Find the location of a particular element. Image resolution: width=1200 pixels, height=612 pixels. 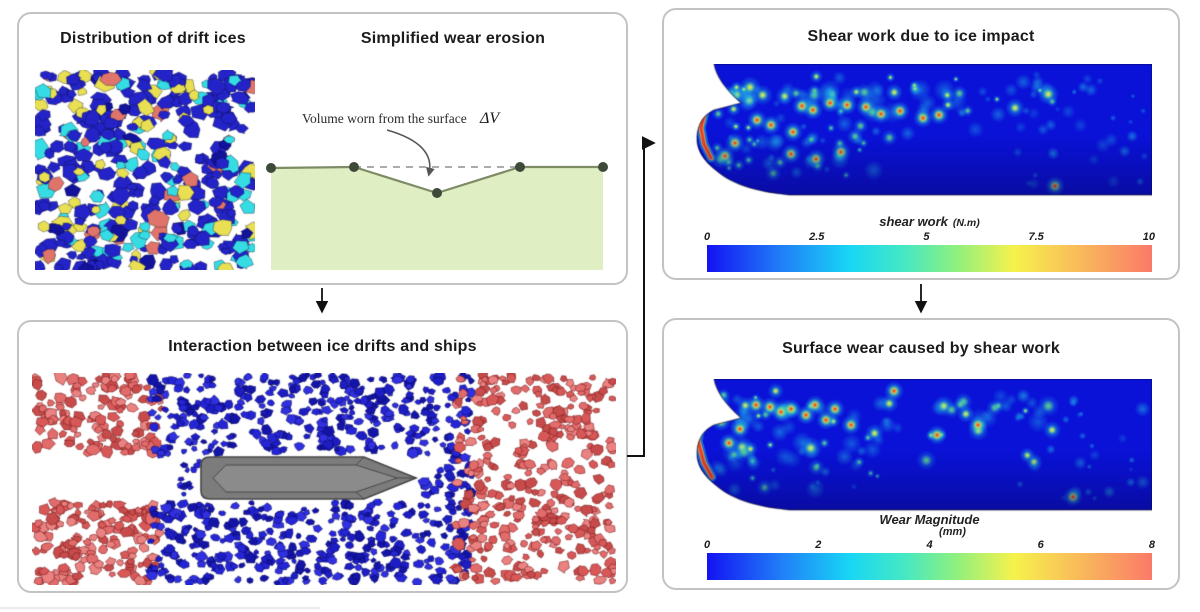

title-interaction: Interaction between ice drifts and ships is located at coordinates (322, 346).